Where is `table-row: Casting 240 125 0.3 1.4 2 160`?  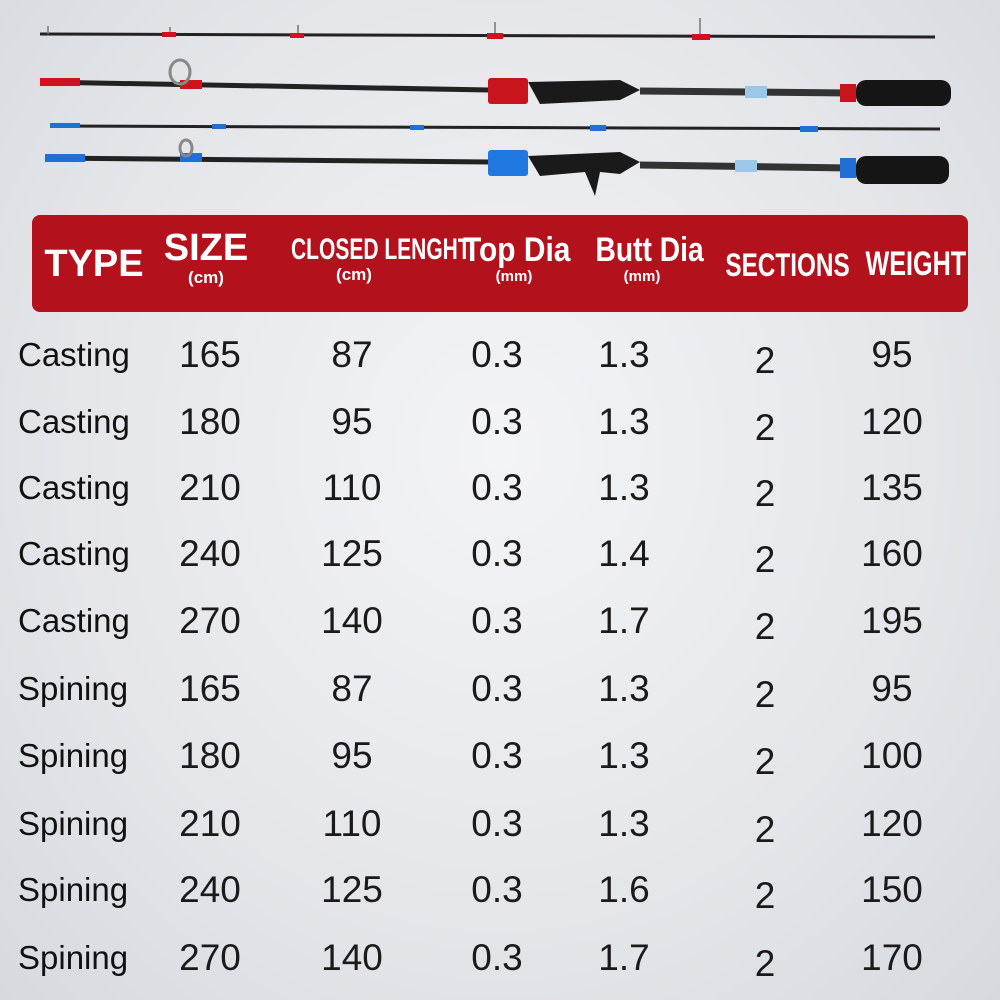 table-row: Casting 240 125 0.3 1.4 2 160 is located at coordinates (500, 554).